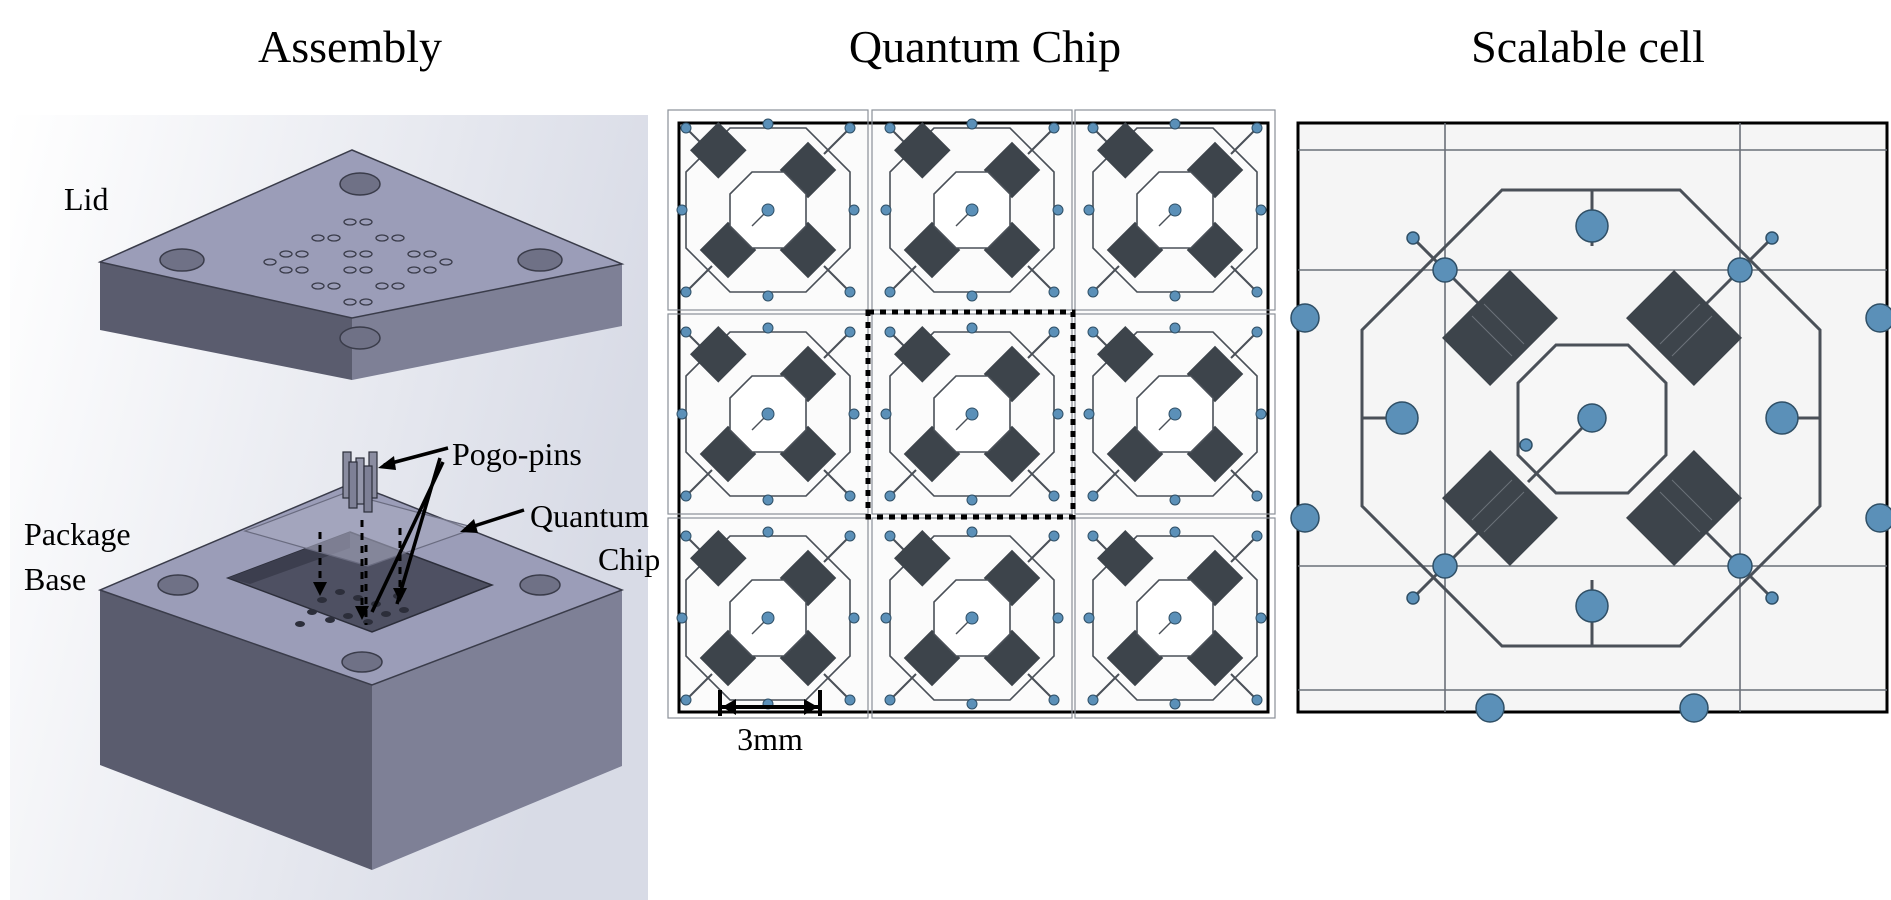  I want to click on label-package: Package, so click(77, 534).